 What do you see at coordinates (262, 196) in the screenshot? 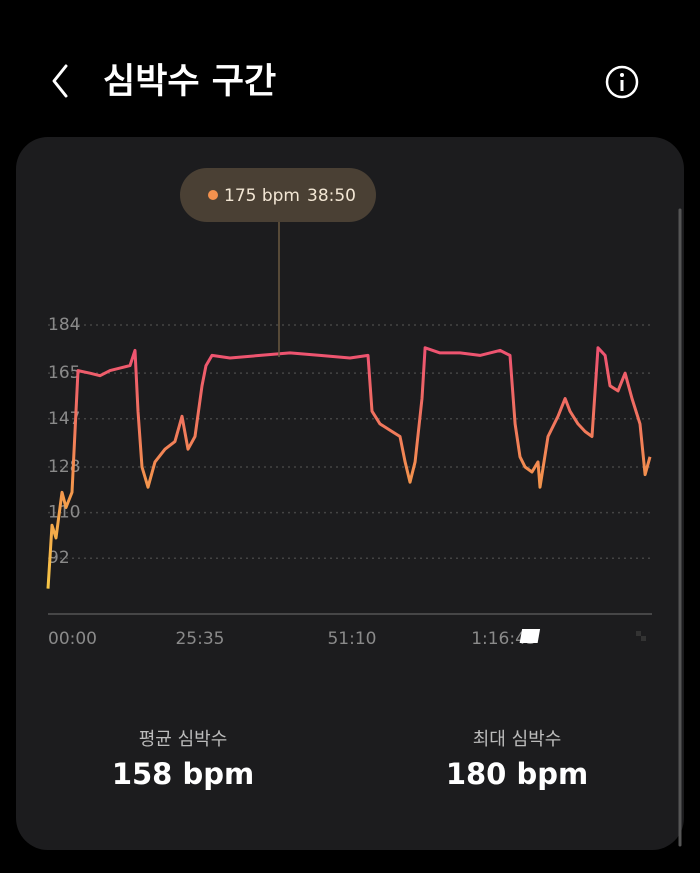
I see `tooltip-value: 175 bpm` at bounding box center [262, 196].